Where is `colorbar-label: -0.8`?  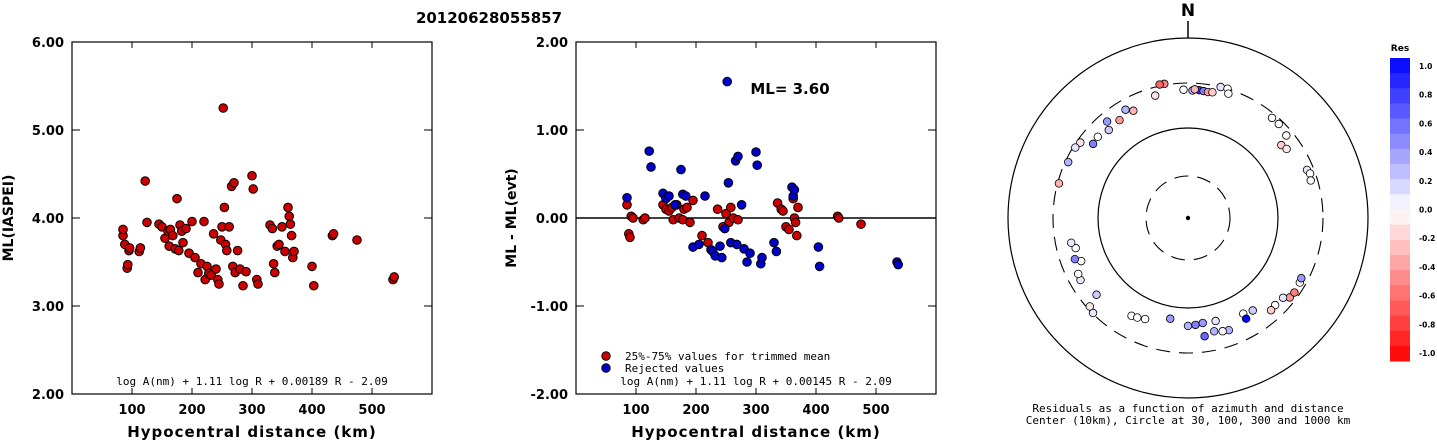
colorbar-label: -0.8 is located at coordinates (1427, 324).